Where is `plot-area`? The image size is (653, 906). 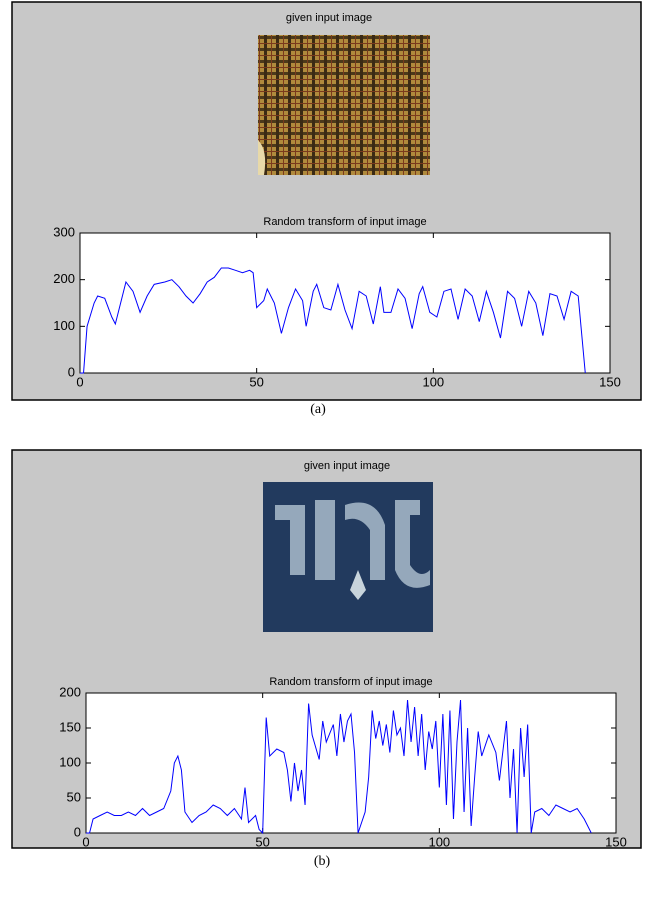 plot-area is located at coordinates (345, 303).